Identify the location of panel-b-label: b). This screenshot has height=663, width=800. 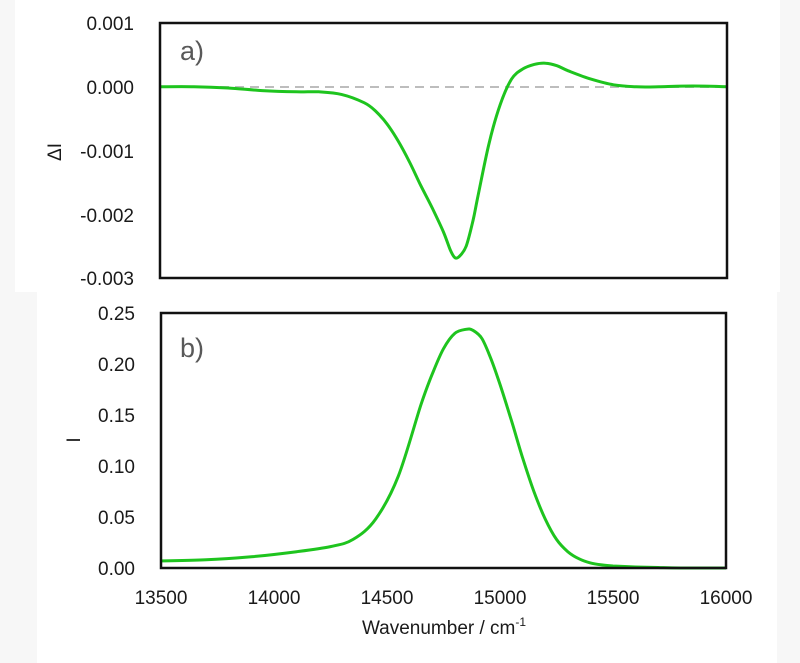
(192, 348).